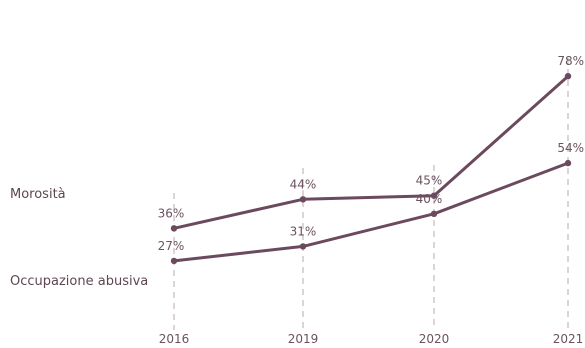  Describe the element at coordinates (434, 339) in the screenshot. I see `x-tick-label: 2020` at that location.